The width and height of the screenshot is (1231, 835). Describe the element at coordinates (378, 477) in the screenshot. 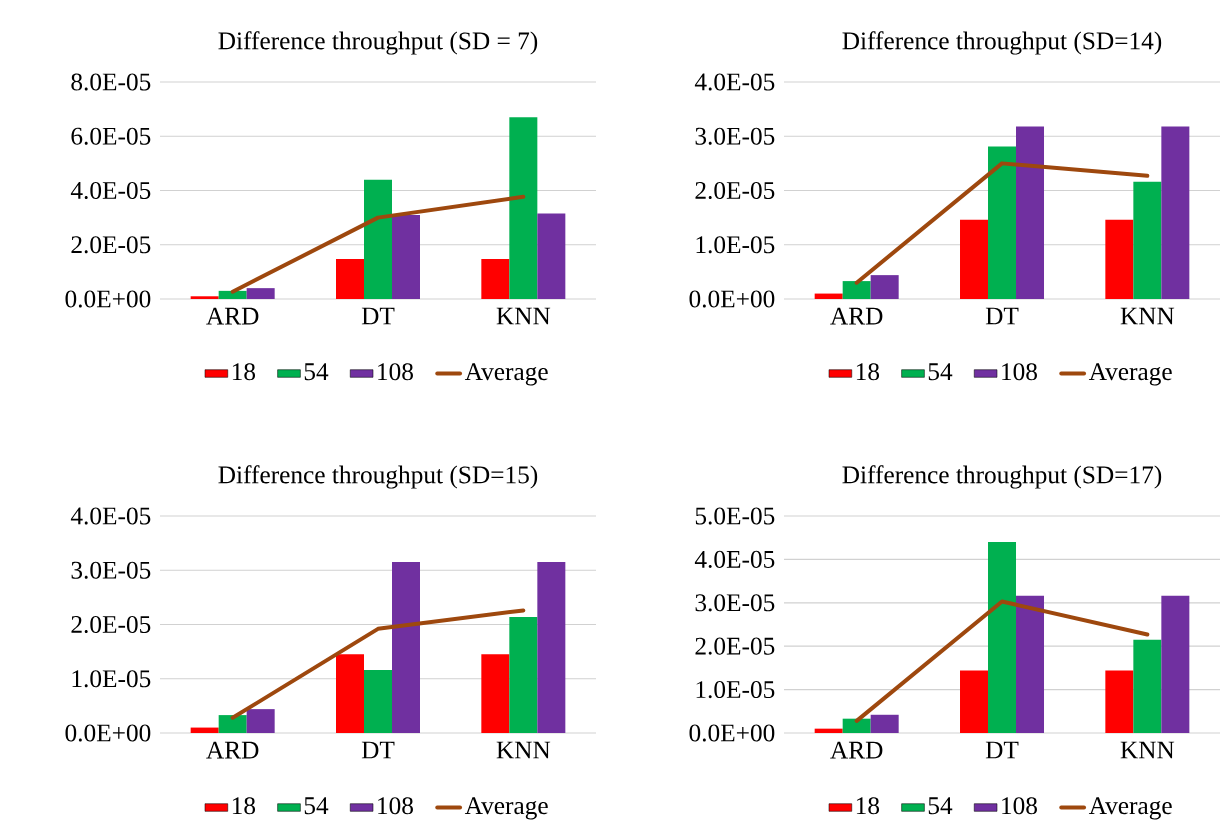

I see `chart-title: Difference throughput (SD=15)` at that location.